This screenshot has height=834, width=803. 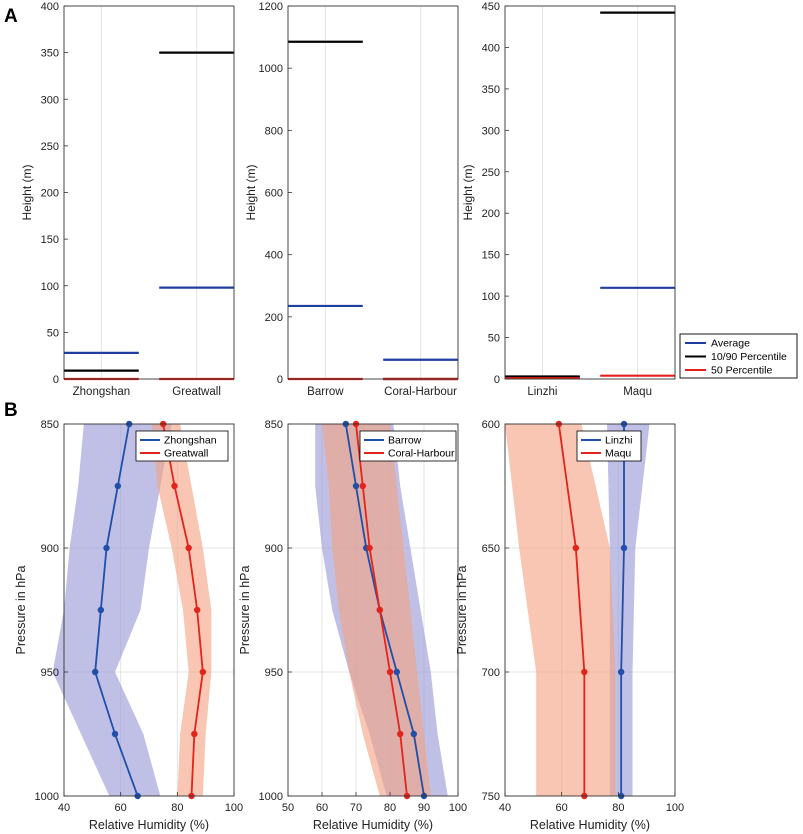 What do you see at coordinates (749, 357) in the screenshot?
I see `legend-entry: 10/90 Percentile` at bounding box center [749, 357].